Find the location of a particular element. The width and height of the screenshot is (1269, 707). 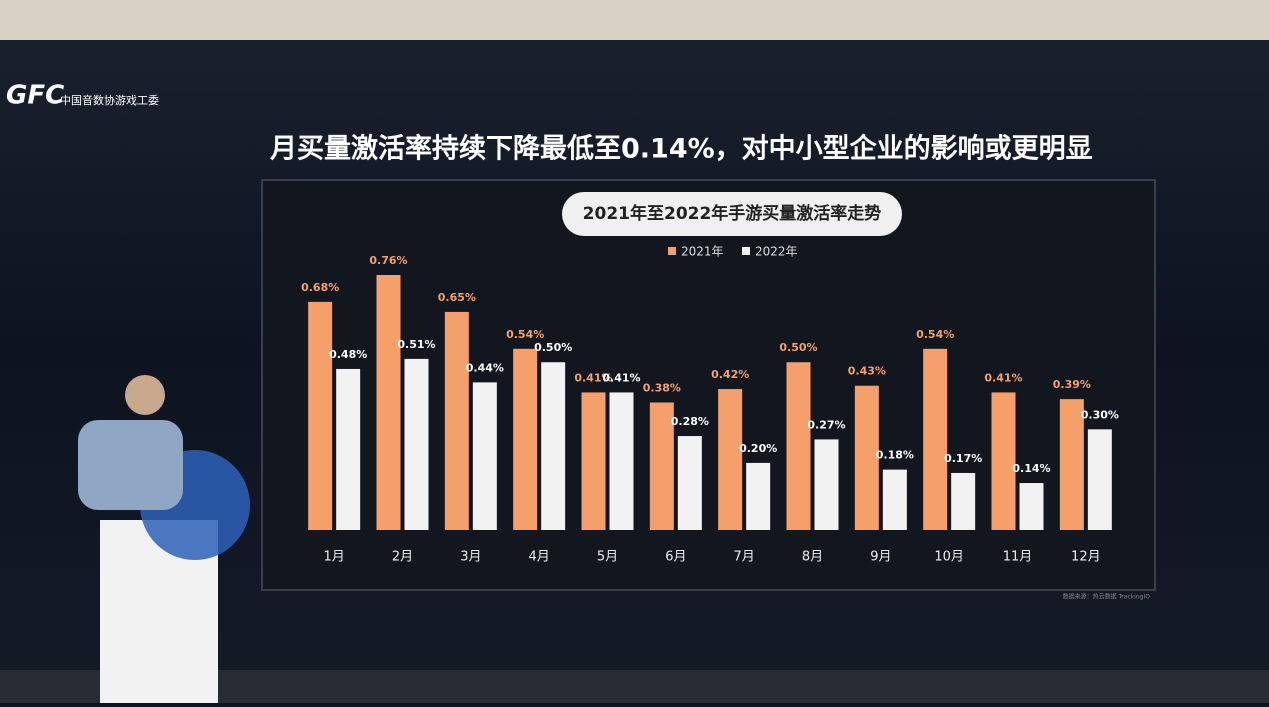

chart-title: 2021年至2022年手游买量激活率走势 is located at coordinates (732, 213).